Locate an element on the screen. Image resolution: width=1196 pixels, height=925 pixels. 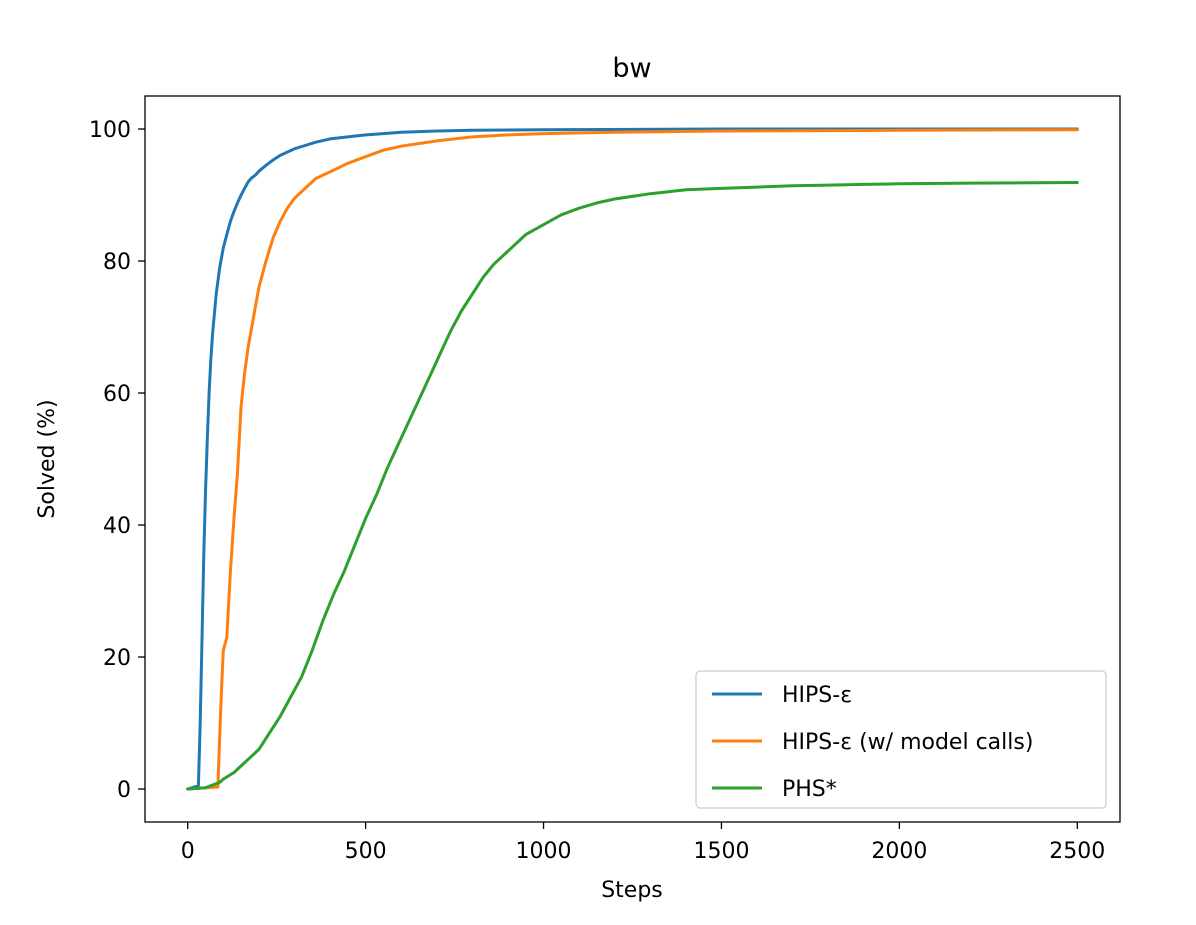
legend: HIPS-ε HIPS-ε (w/ model calls) PHS* is located at coordinates (901, 739).